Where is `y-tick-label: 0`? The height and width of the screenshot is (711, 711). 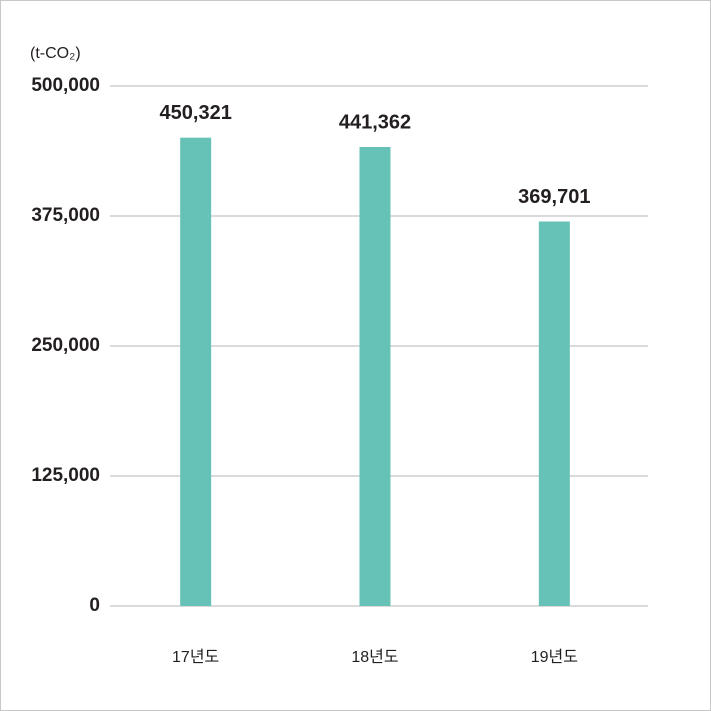 y-tick-label: 0 is located at coordinates (94, 605).